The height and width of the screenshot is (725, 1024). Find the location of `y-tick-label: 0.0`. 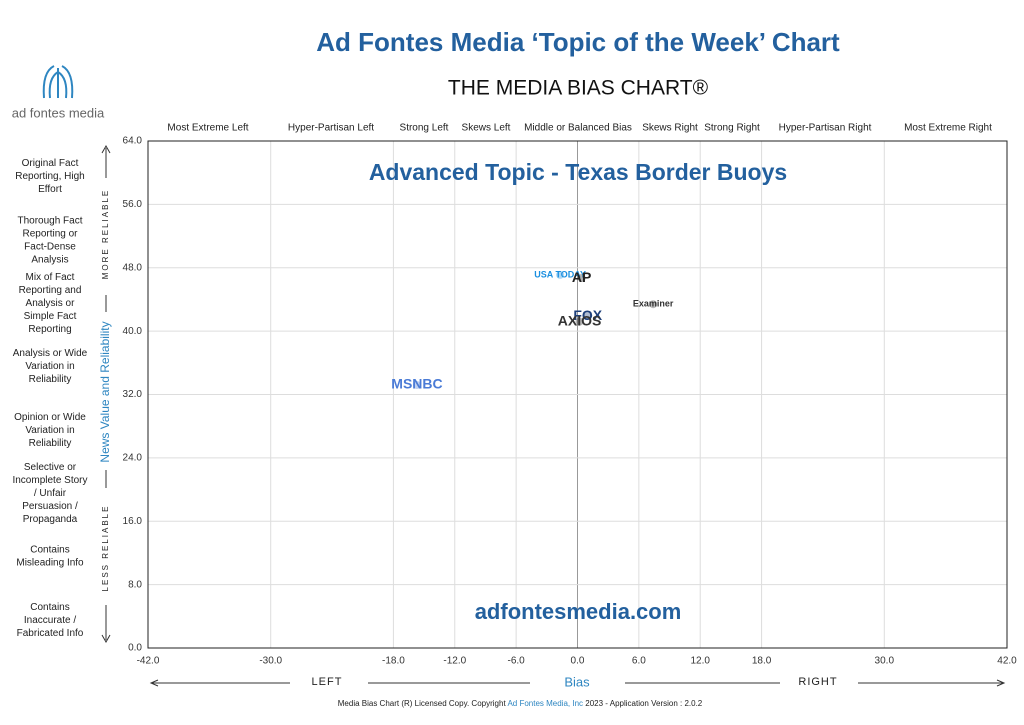

y-tick-label: 0.0 is located at coordinates (135, 648).